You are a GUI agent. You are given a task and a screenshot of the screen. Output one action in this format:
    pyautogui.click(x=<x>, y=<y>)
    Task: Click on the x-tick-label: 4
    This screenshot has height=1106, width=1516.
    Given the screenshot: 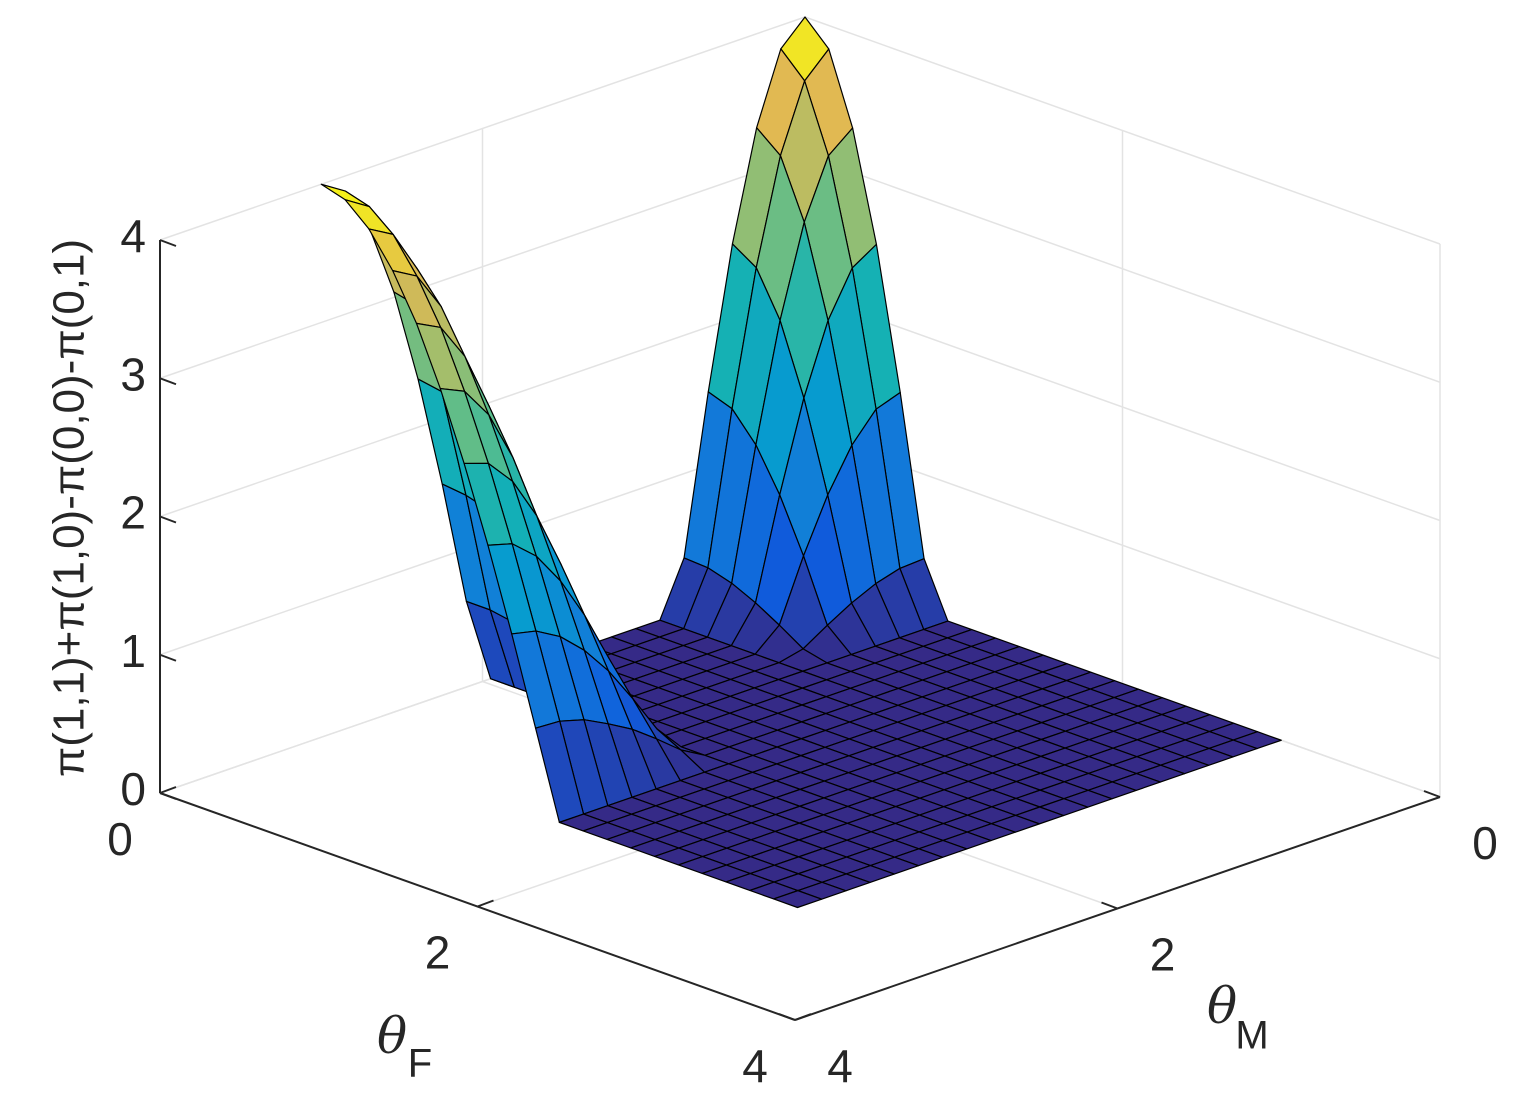 What is the action you would take?
    pyautogui.click(x=755, y=1066)
    